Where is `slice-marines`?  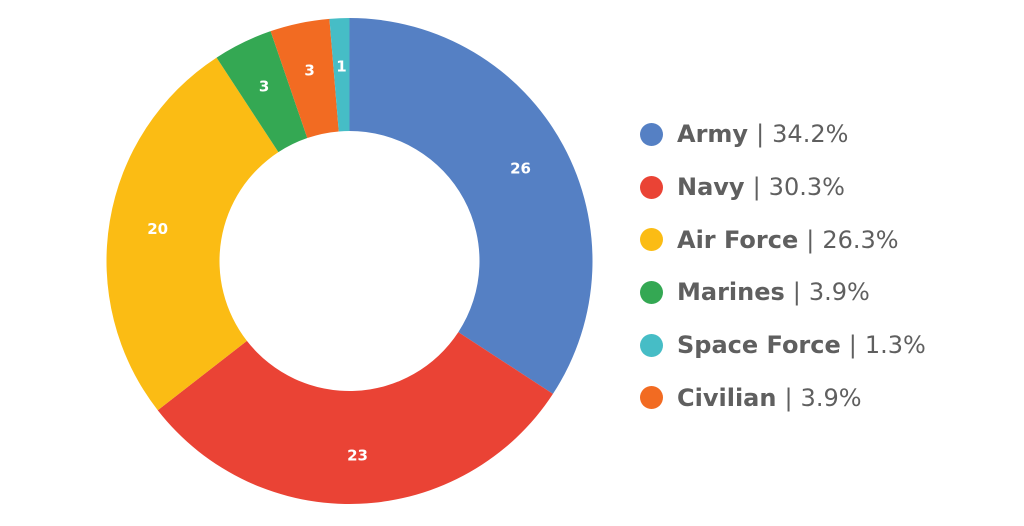 slice-marines is located at coordinates (262, 92).